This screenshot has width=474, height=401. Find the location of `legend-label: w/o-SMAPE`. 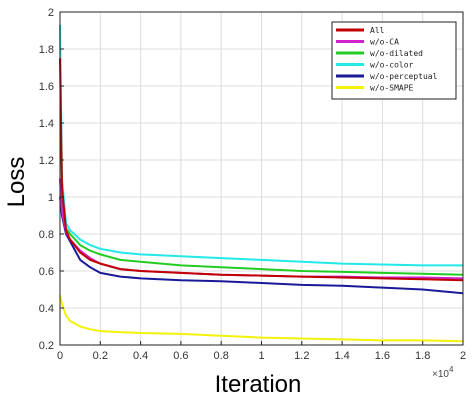

legend-label: w/o-SMAPE is located at coordinates (392, 88).